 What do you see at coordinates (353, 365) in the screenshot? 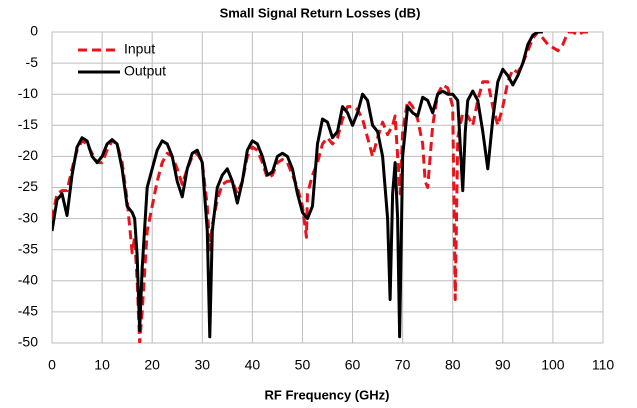
I see `x-tick-label: 60` at bounding box center [353, 365].